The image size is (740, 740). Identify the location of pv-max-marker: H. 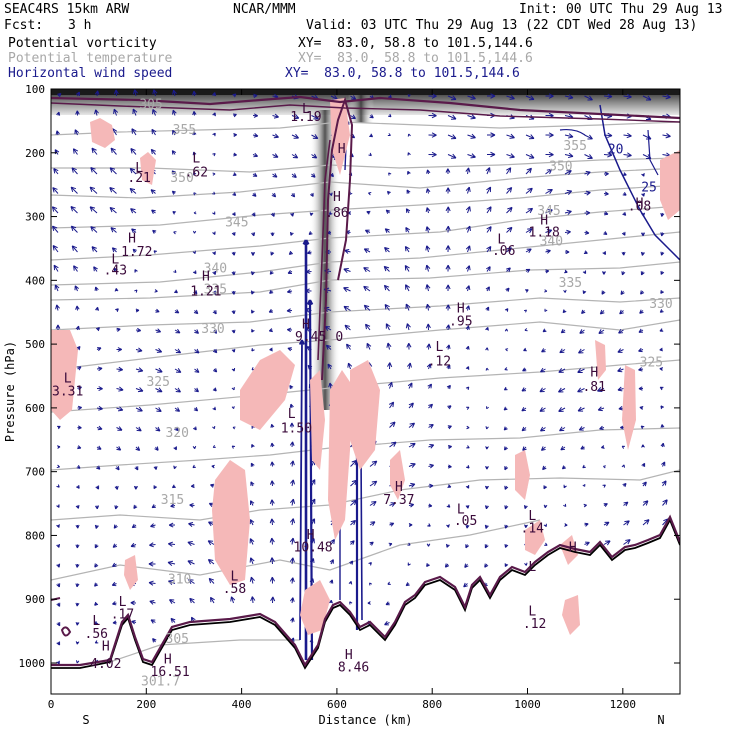
(640, 203).